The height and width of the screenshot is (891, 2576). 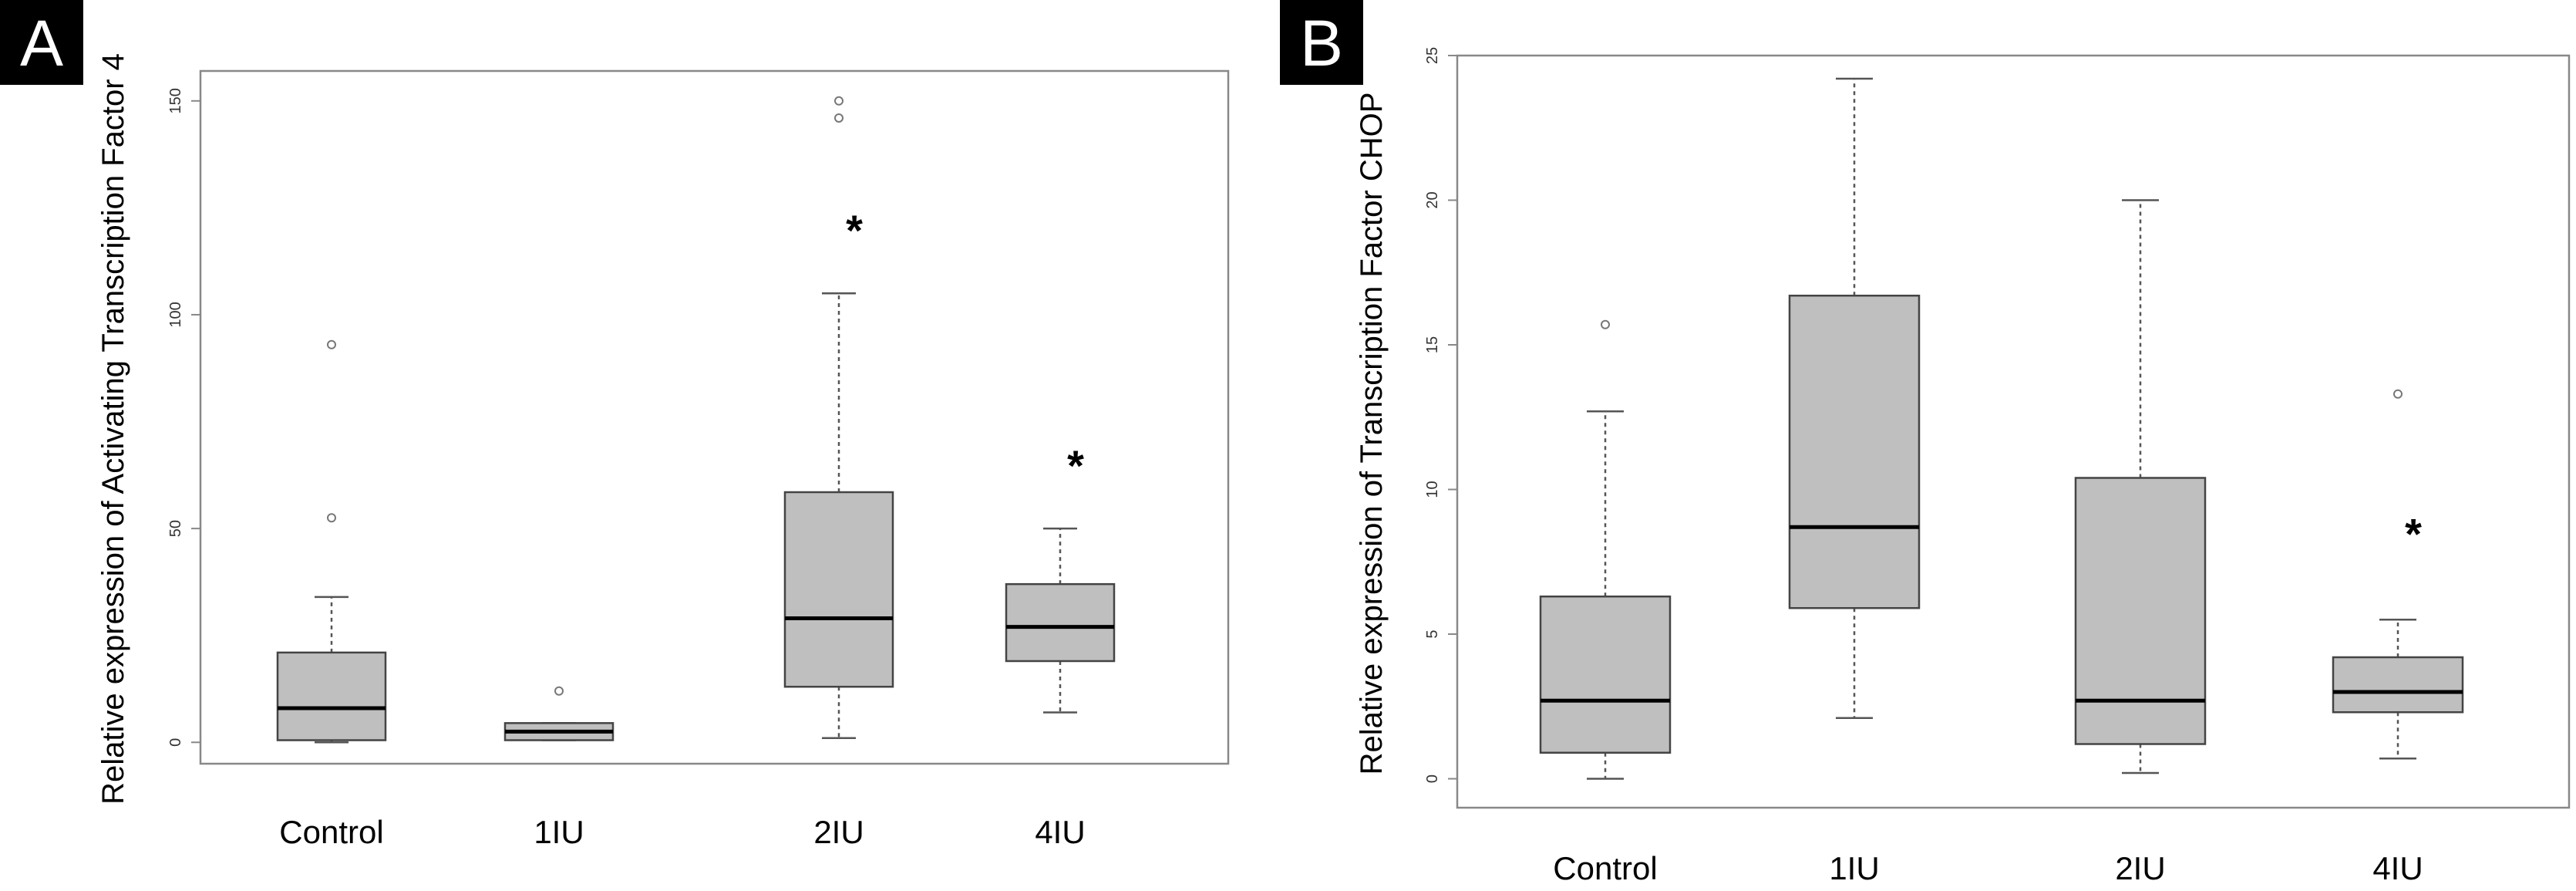 I want to click on y-tick-label: 150, so click(x=175, y=100).